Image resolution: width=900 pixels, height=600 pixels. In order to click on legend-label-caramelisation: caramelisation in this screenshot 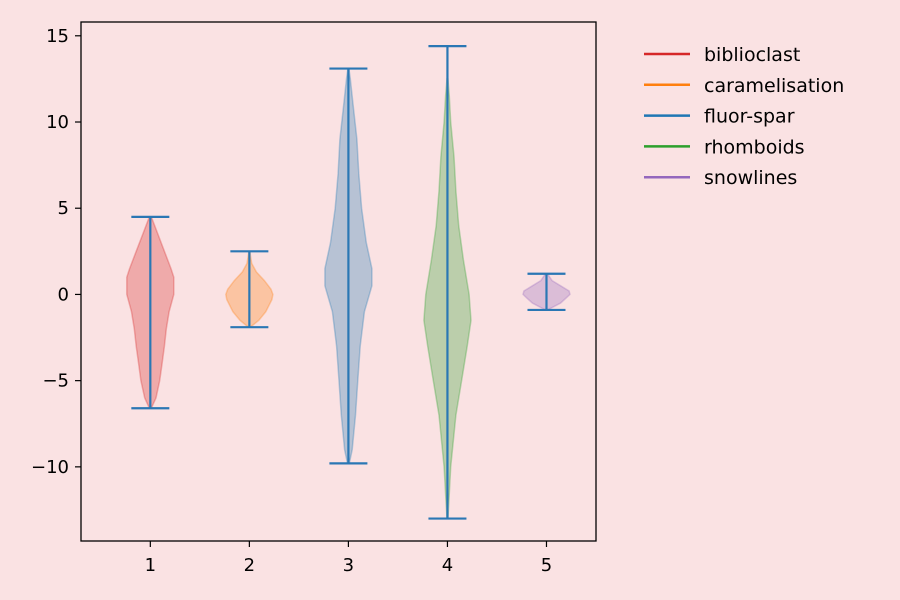, I will do `click(774, 86)`.